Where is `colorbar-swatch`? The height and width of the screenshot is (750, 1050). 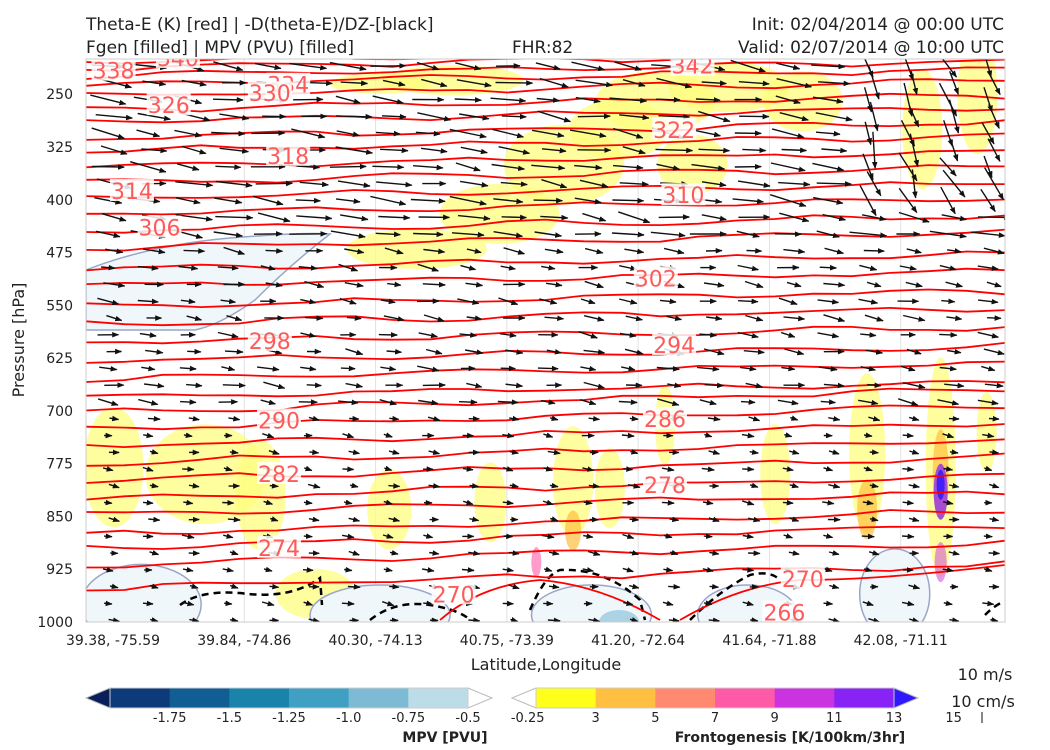 colorbar-swatch is located at coordinates (864, 698).